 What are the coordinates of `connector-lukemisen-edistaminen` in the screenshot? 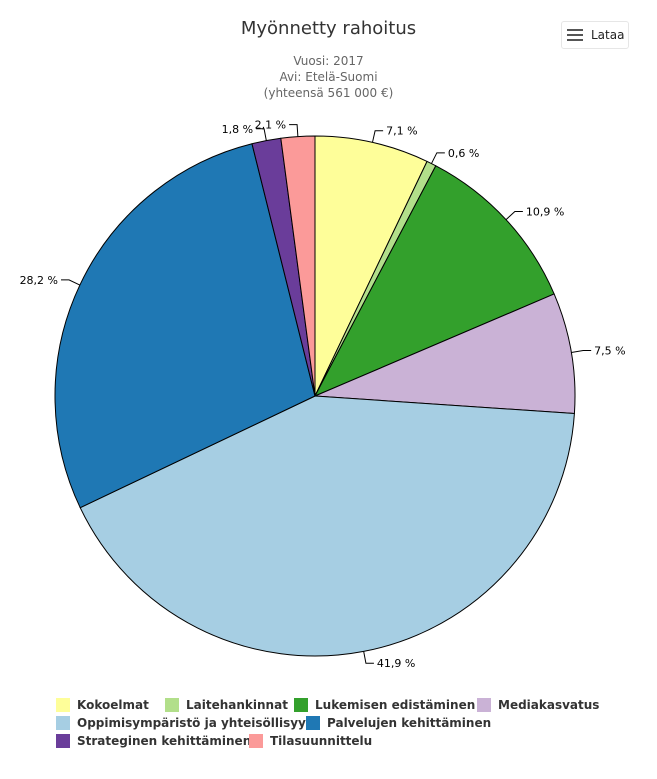 It's located at (514, 216).